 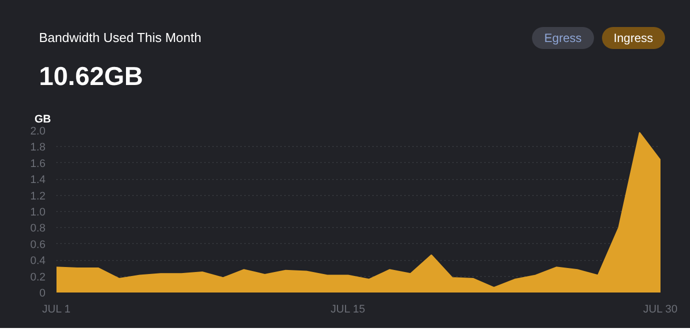 What do you see at coordinates (348, 310) in the screenshot?
I see `x-tick-label: JUL 15` at bounding box center [348, 310].